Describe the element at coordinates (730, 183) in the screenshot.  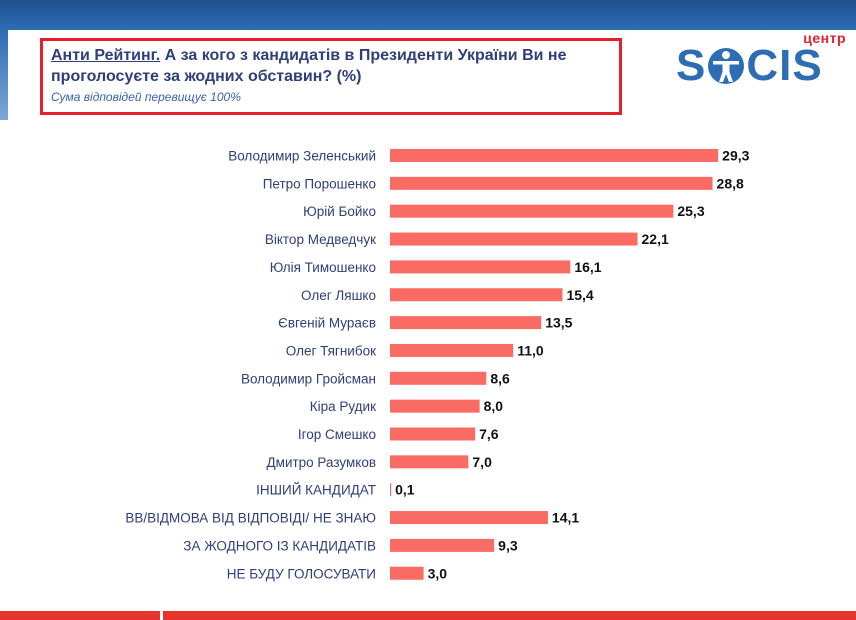
I see `data-label: 28,8` at that location.